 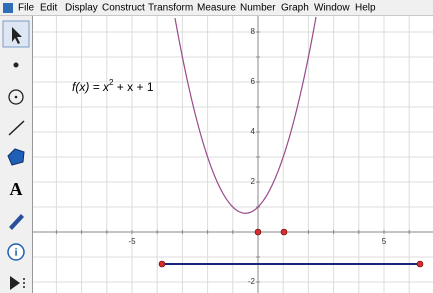 I want to click on y-tick-label: -2, so click(x=252, y=281).